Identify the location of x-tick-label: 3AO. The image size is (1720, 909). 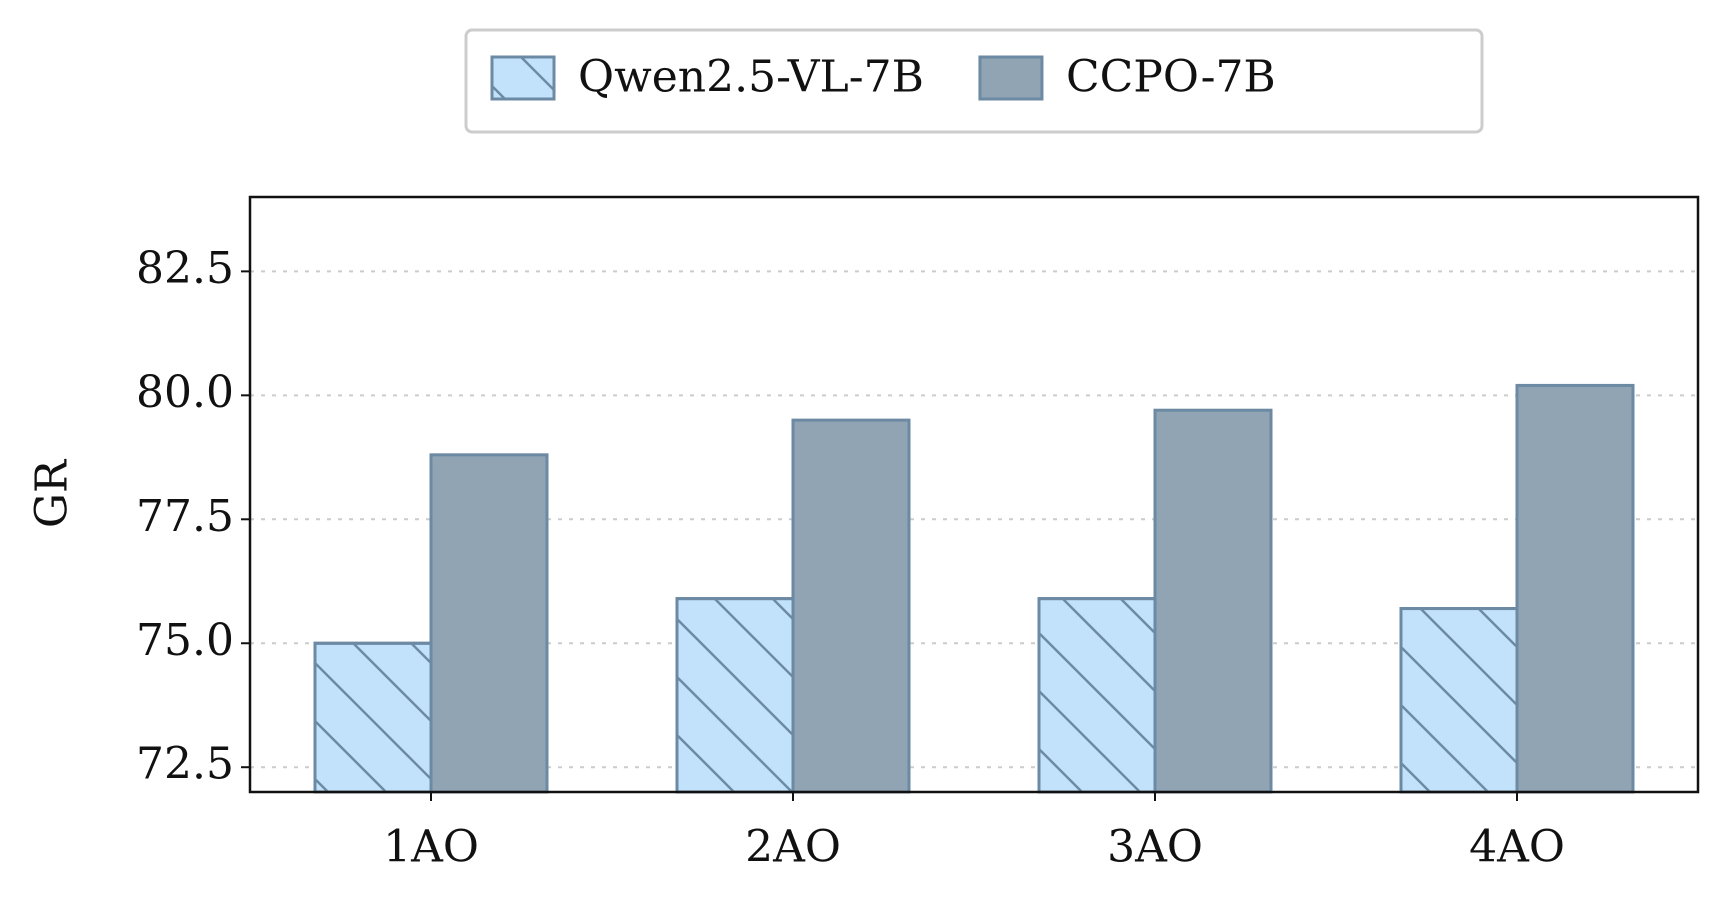
(1155, 847).